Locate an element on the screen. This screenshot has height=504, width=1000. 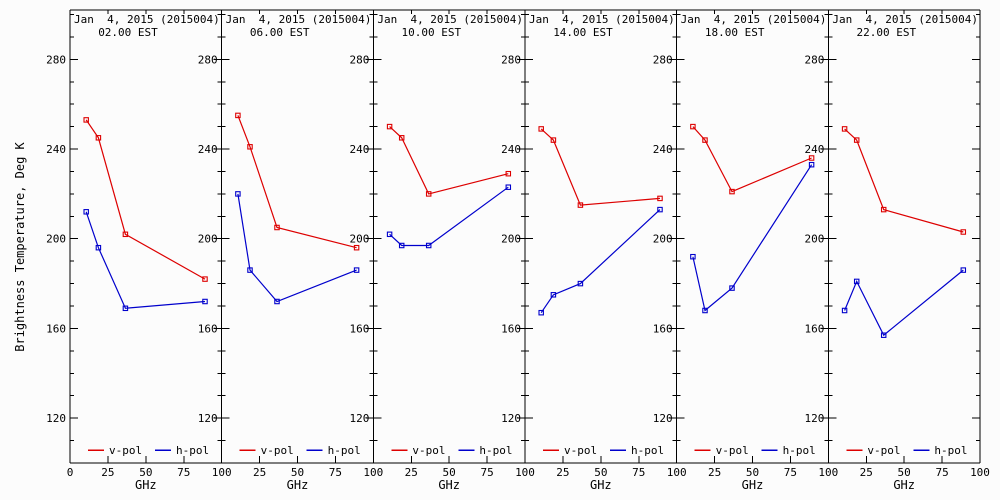
panel-title-time: 18.00 EST is located at coordinates (735, 32).